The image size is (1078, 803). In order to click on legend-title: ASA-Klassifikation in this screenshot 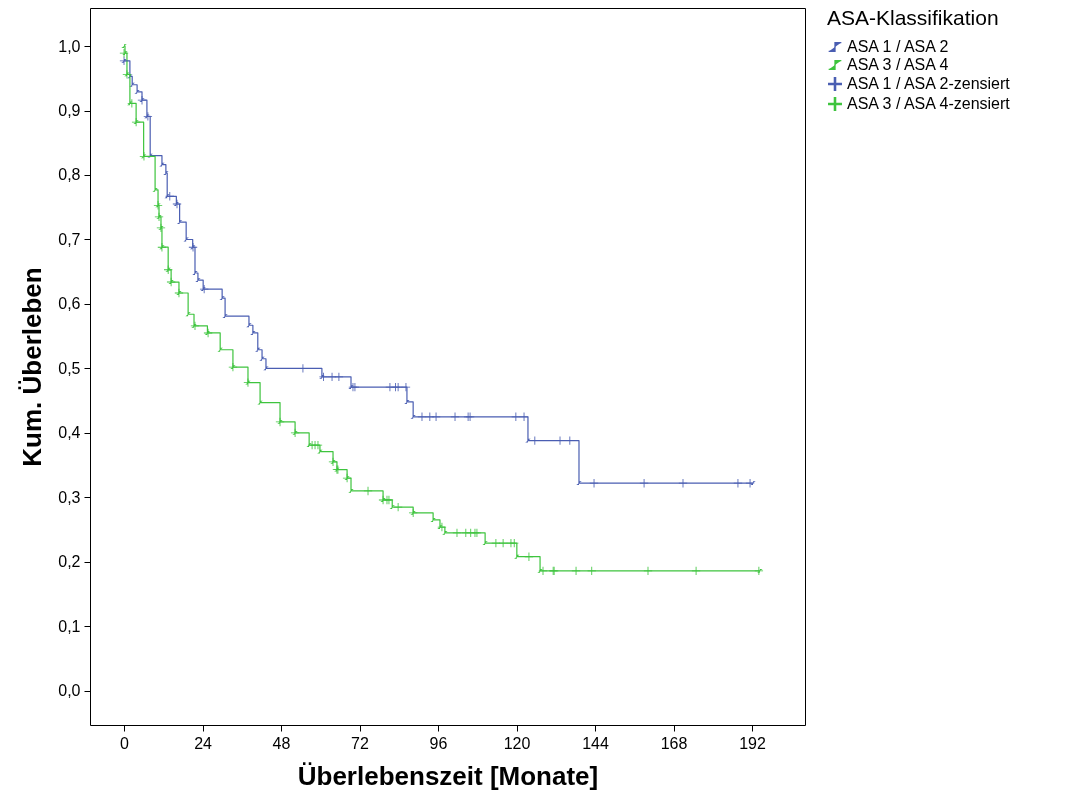, I will do `click(913, 17)`.